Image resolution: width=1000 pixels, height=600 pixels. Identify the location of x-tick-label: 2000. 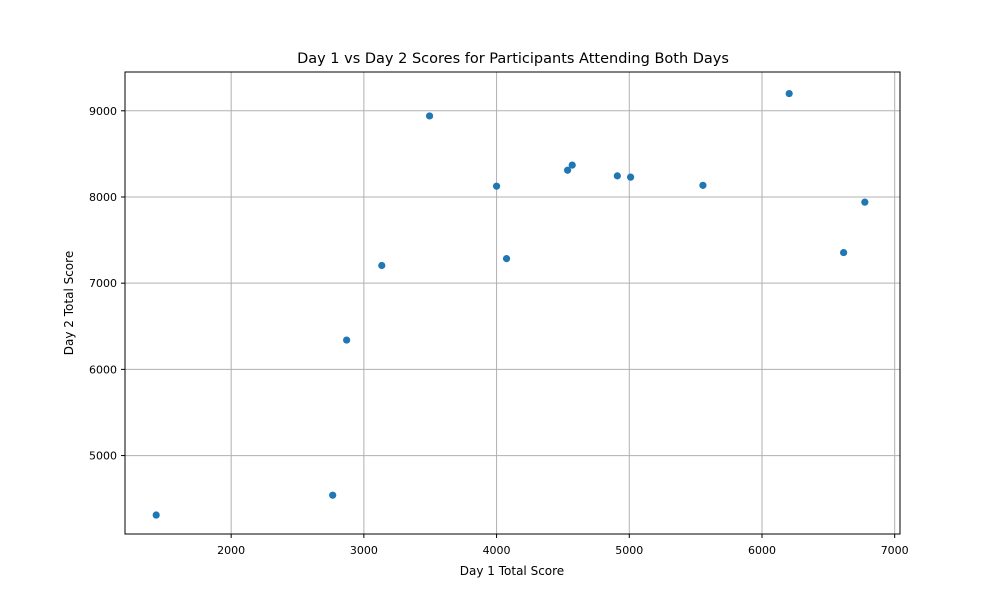
(231, 550).